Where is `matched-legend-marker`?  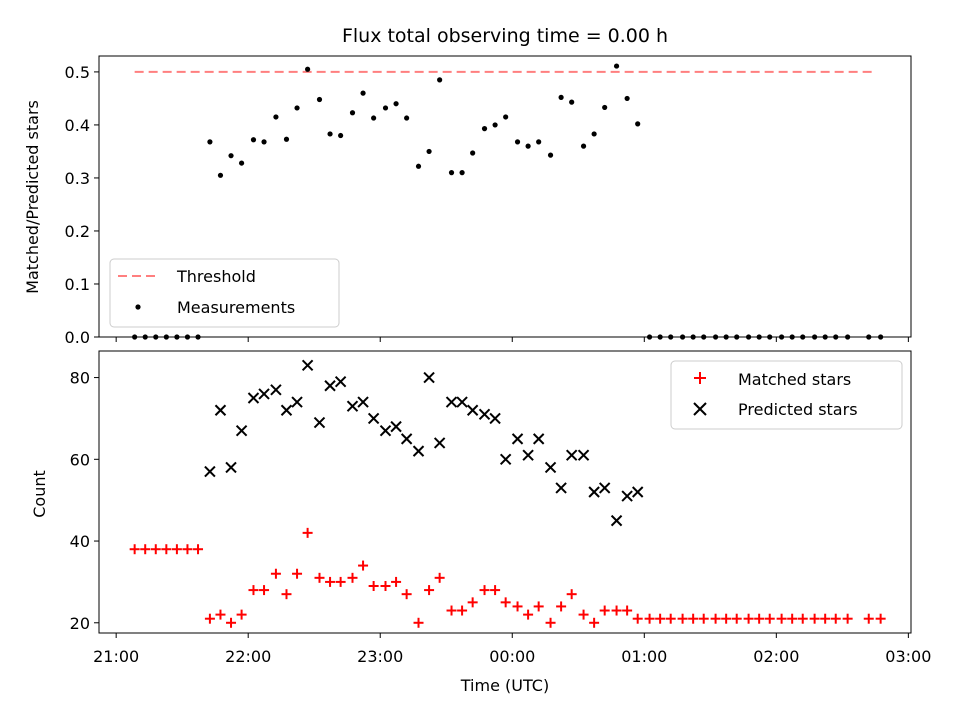
matched-legend-marker is located at coordinates (700, 378).